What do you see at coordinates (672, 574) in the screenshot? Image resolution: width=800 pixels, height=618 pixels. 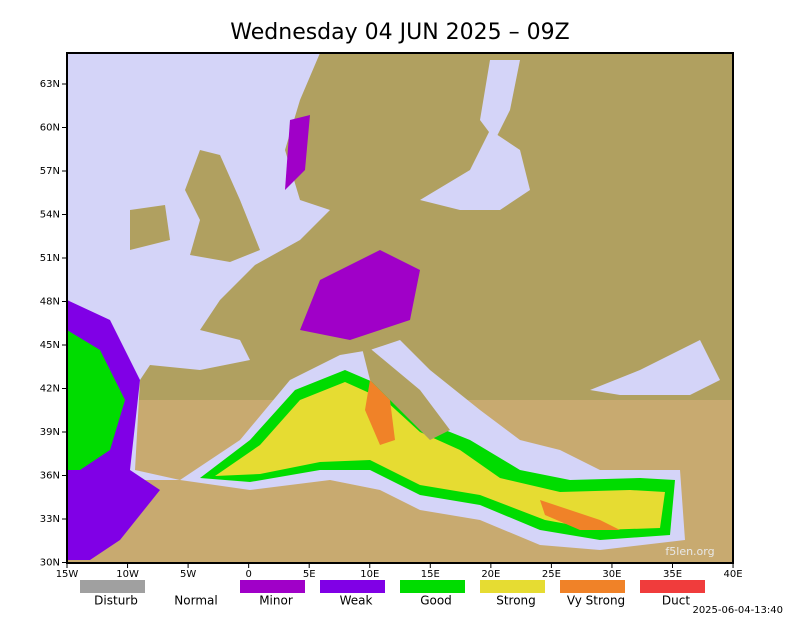 I see `lon-label: 35E` at bounding box center [672, 574].